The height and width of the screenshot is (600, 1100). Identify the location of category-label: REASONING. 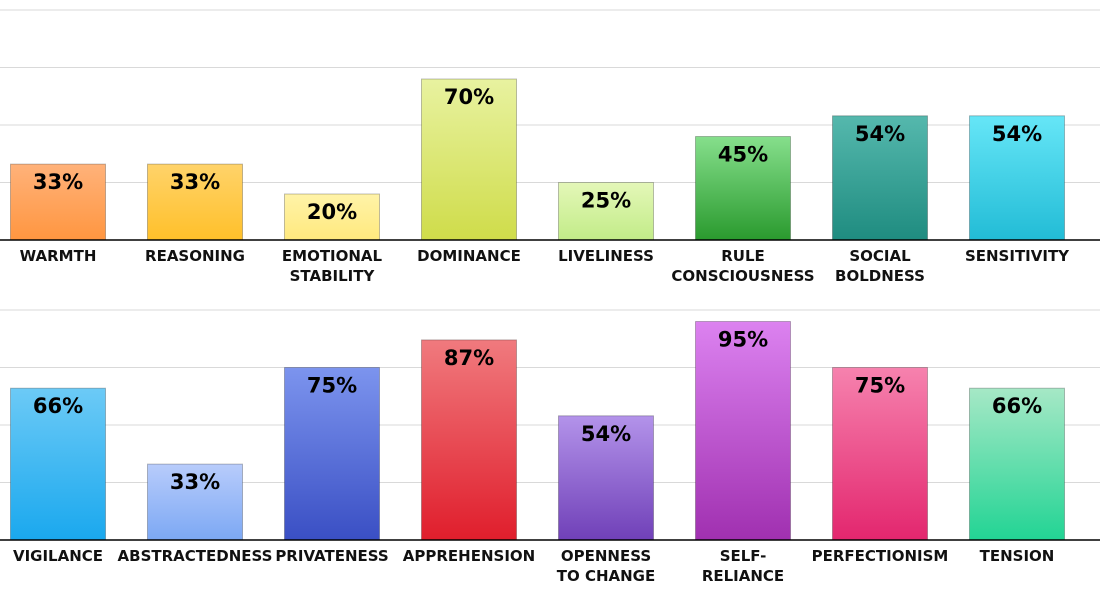
(195, 256).